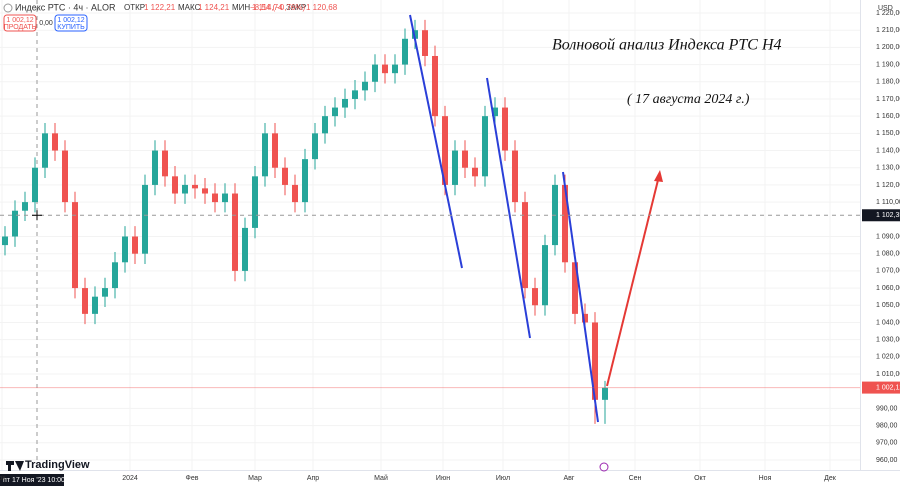 Image resolution: width=900 pixels, height=488 pixels. Describe the element at coordinates (503, 478) in the screenshot. I see `x-tick-label: Июл` at that location.